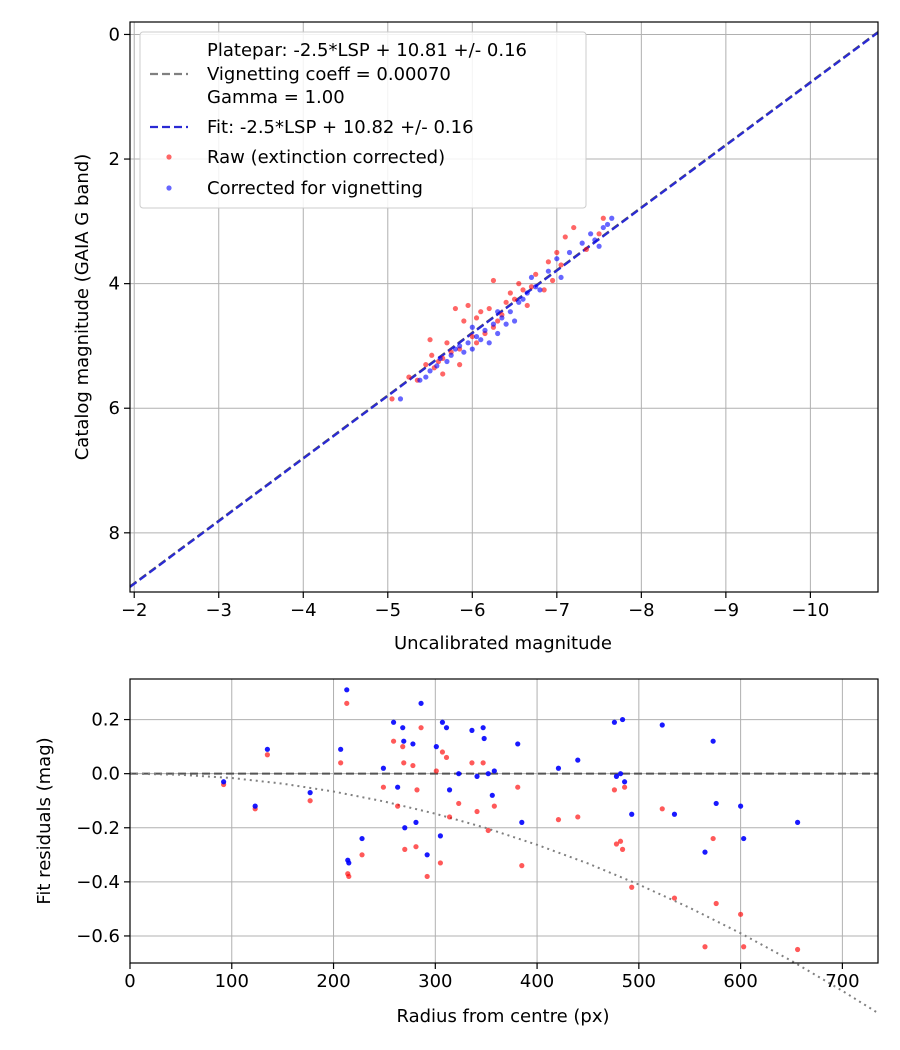 Image resolution: width=900 pixels, height=1050 pixels. I want to click on y-tick-label: −0.2, so click(98, 828).